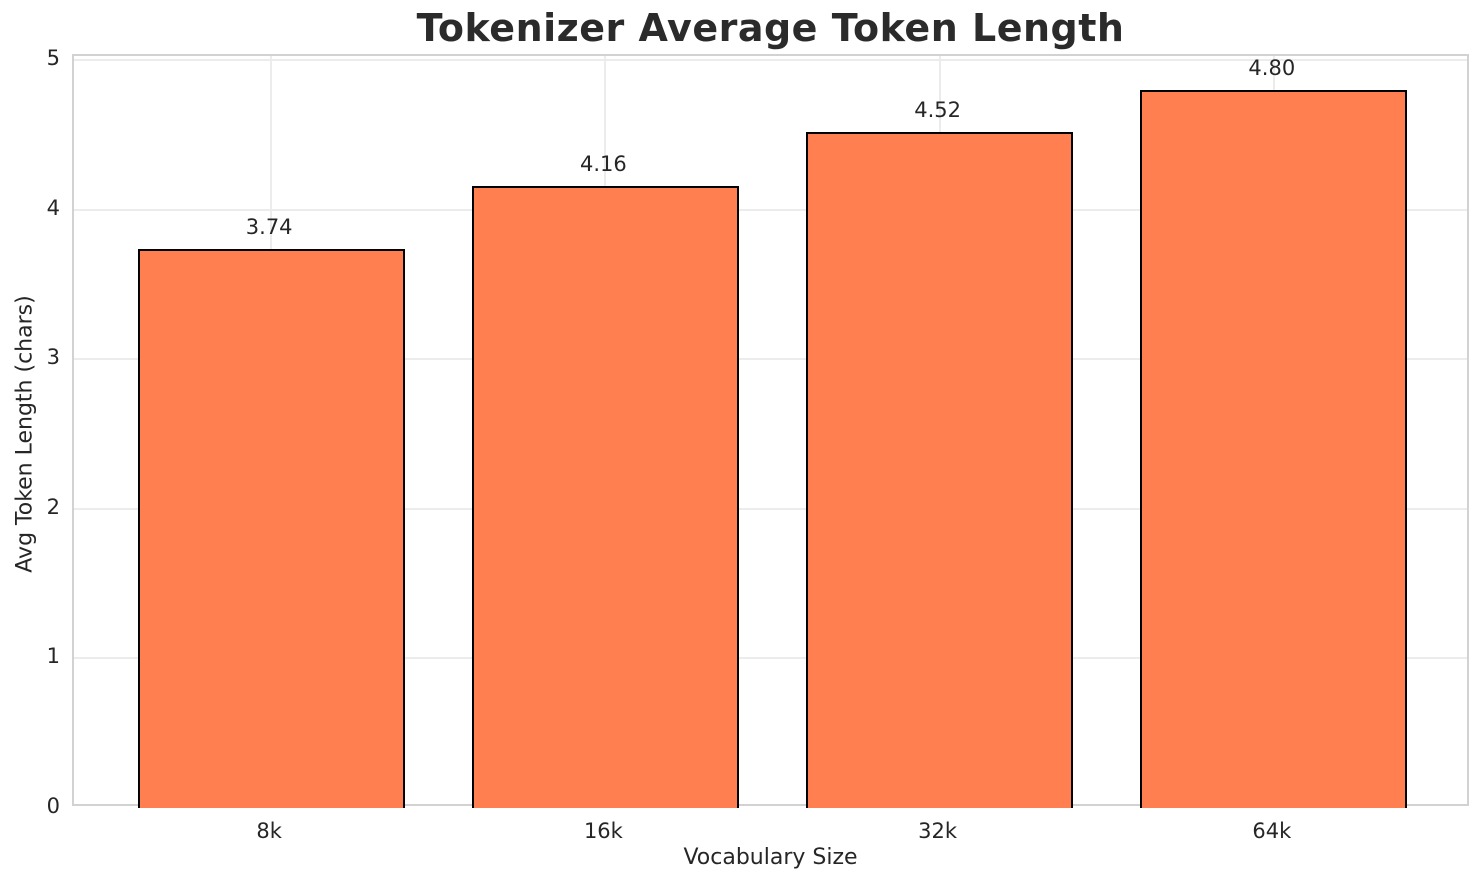 This screenshot has width=1483, height=885. I want to click on y-tick-label: 3, so click(53, 357).